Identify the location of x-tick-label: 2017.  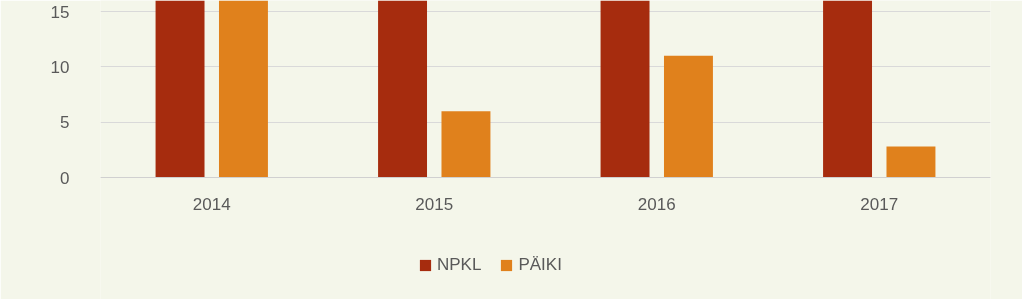
(879, 204).